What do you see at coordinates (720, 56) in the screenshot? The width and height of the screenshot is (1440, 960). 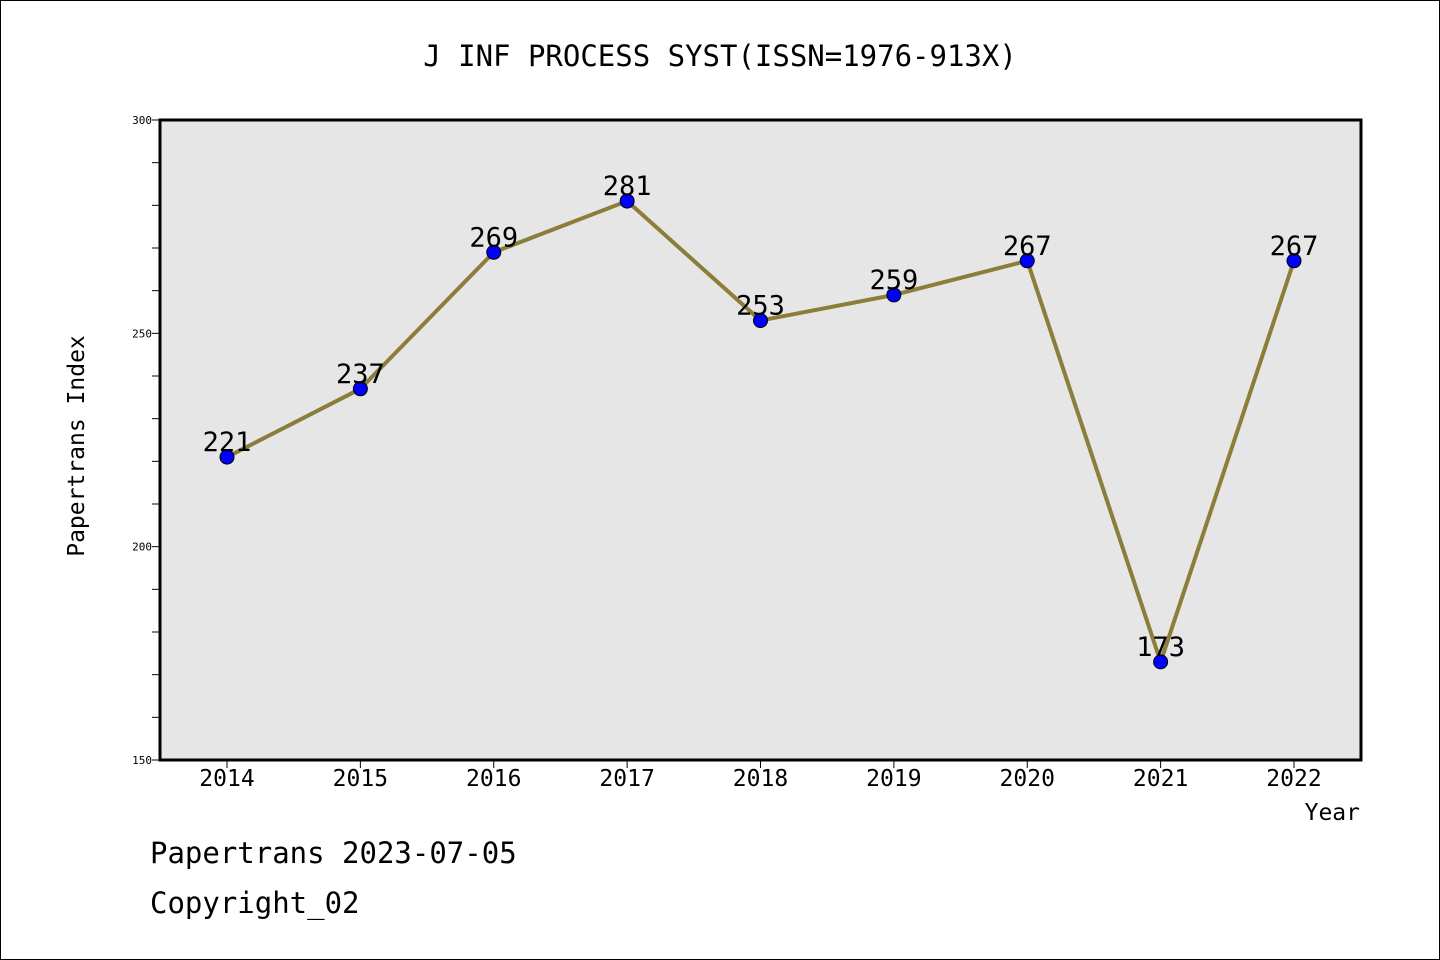 I see `chart-title: J INF PROCESS SYST(ISSN=1976-913X)` at bounding box center [720, 56].